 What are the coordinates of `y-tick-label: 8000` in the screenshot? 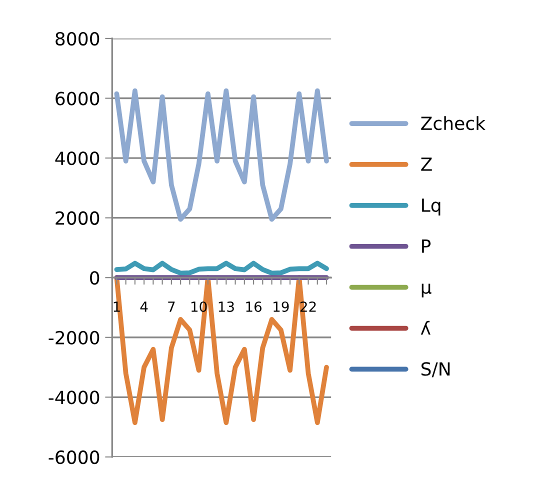 It's located at (78, 39).